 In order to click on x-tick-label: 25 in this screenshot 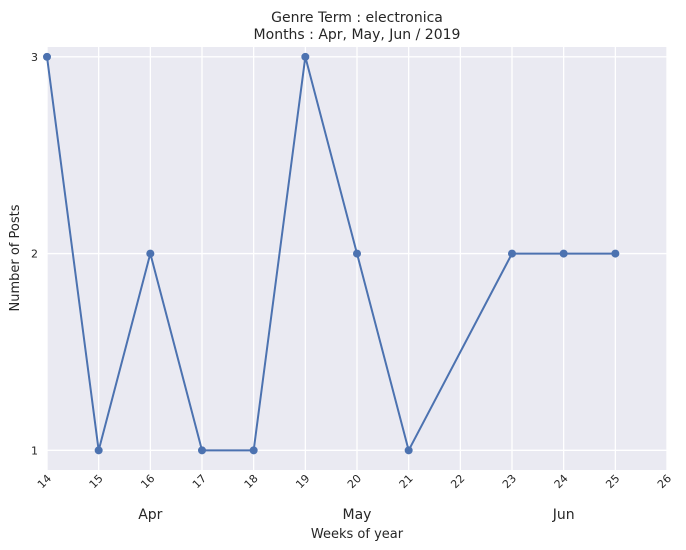, I will do `click(612, 481)`.